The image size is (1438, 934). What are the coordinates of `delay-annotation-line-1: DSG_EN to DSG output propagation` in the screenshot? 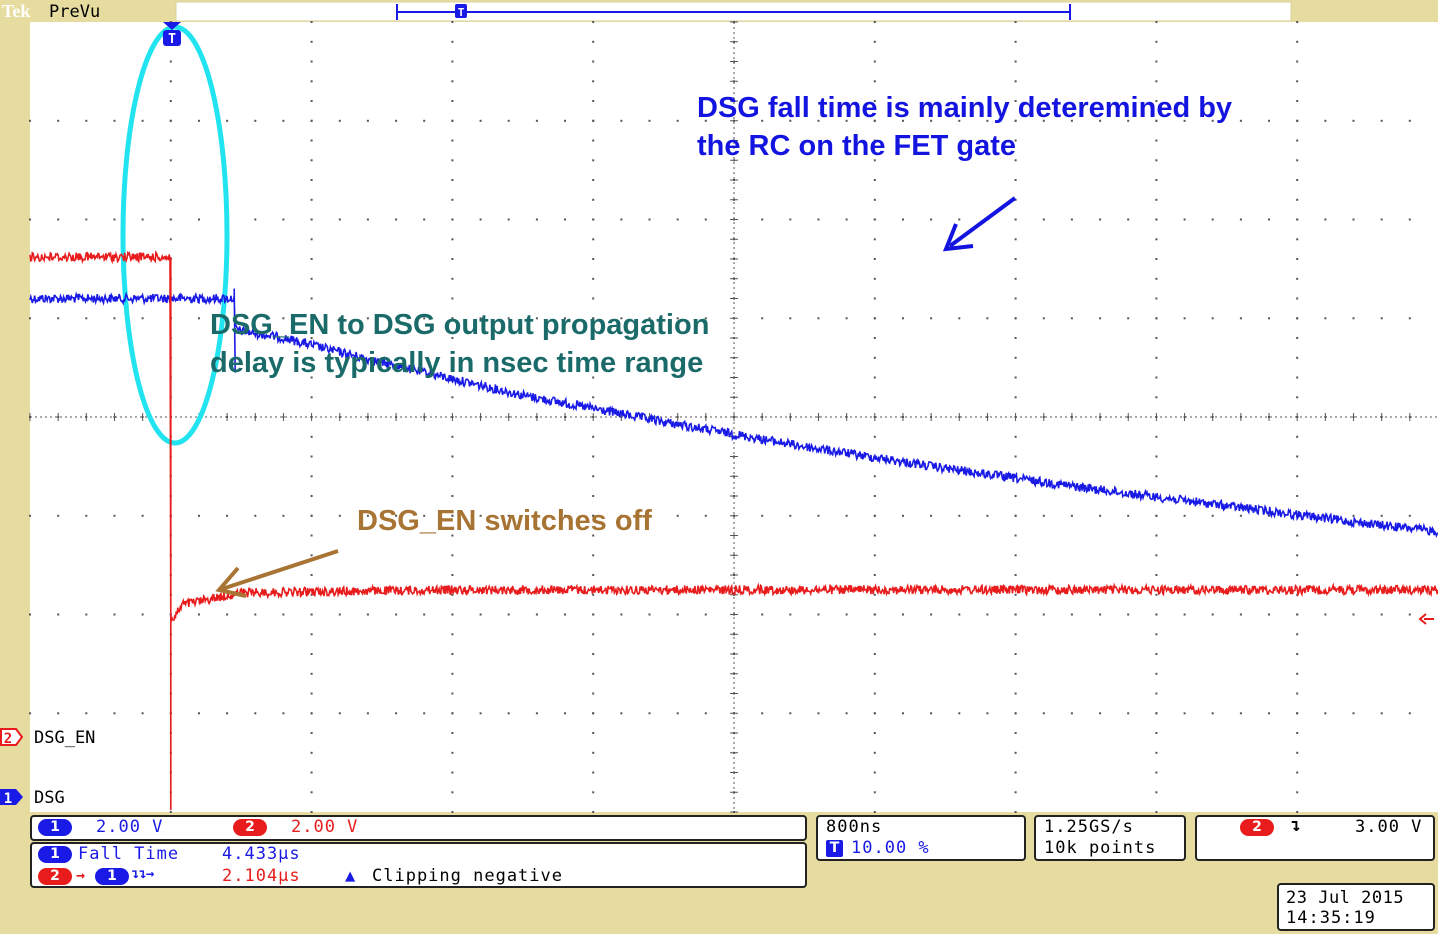 It's located at (460, 325).